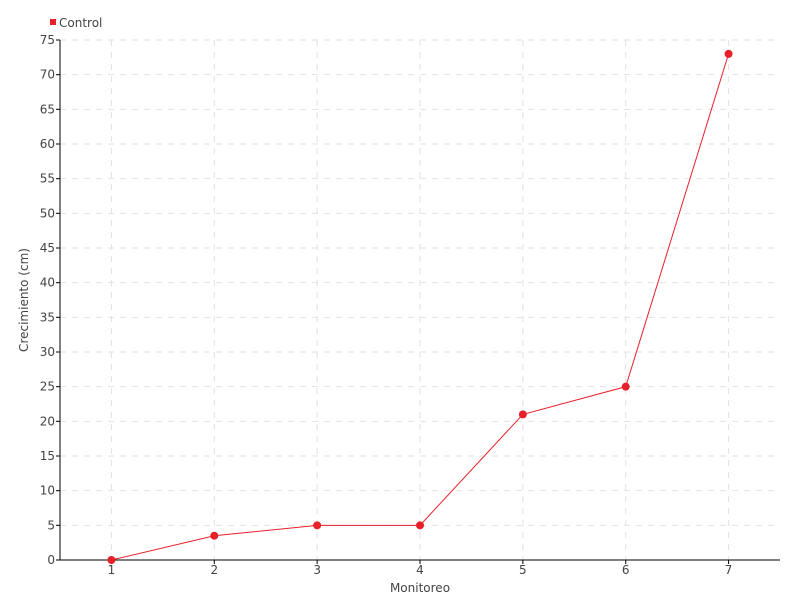 The image size is (800, 600). Describe the element at coordinates (47, 109) in the screenshot. I see `y-tick-label: 65` at that location.